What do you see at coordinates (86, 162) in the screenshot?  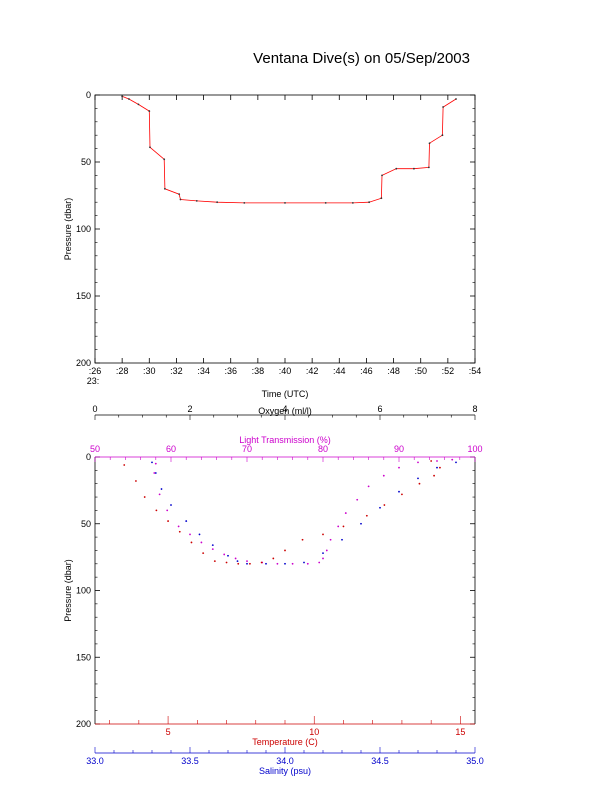 I see `chart1-y-tick-label: 50` at bounding box center [86, 162].